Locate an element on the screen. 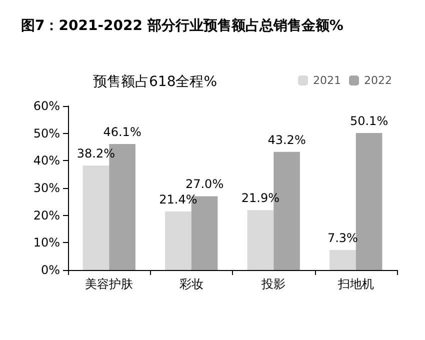 This screenshot has height=340, width=425. y-tick-label: 40% is located at coordinates (46, 161).